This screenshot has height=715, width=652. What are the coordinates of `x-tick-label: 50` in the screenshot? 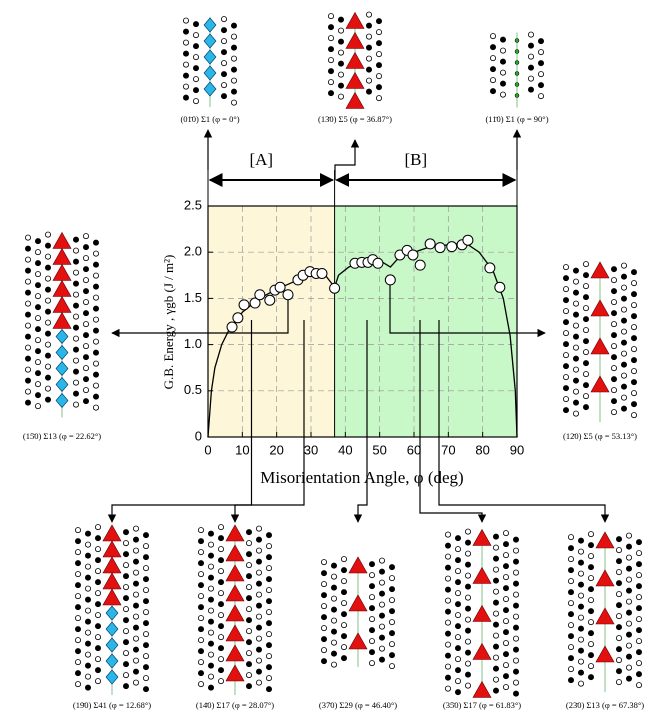 It's located at (379, 449).